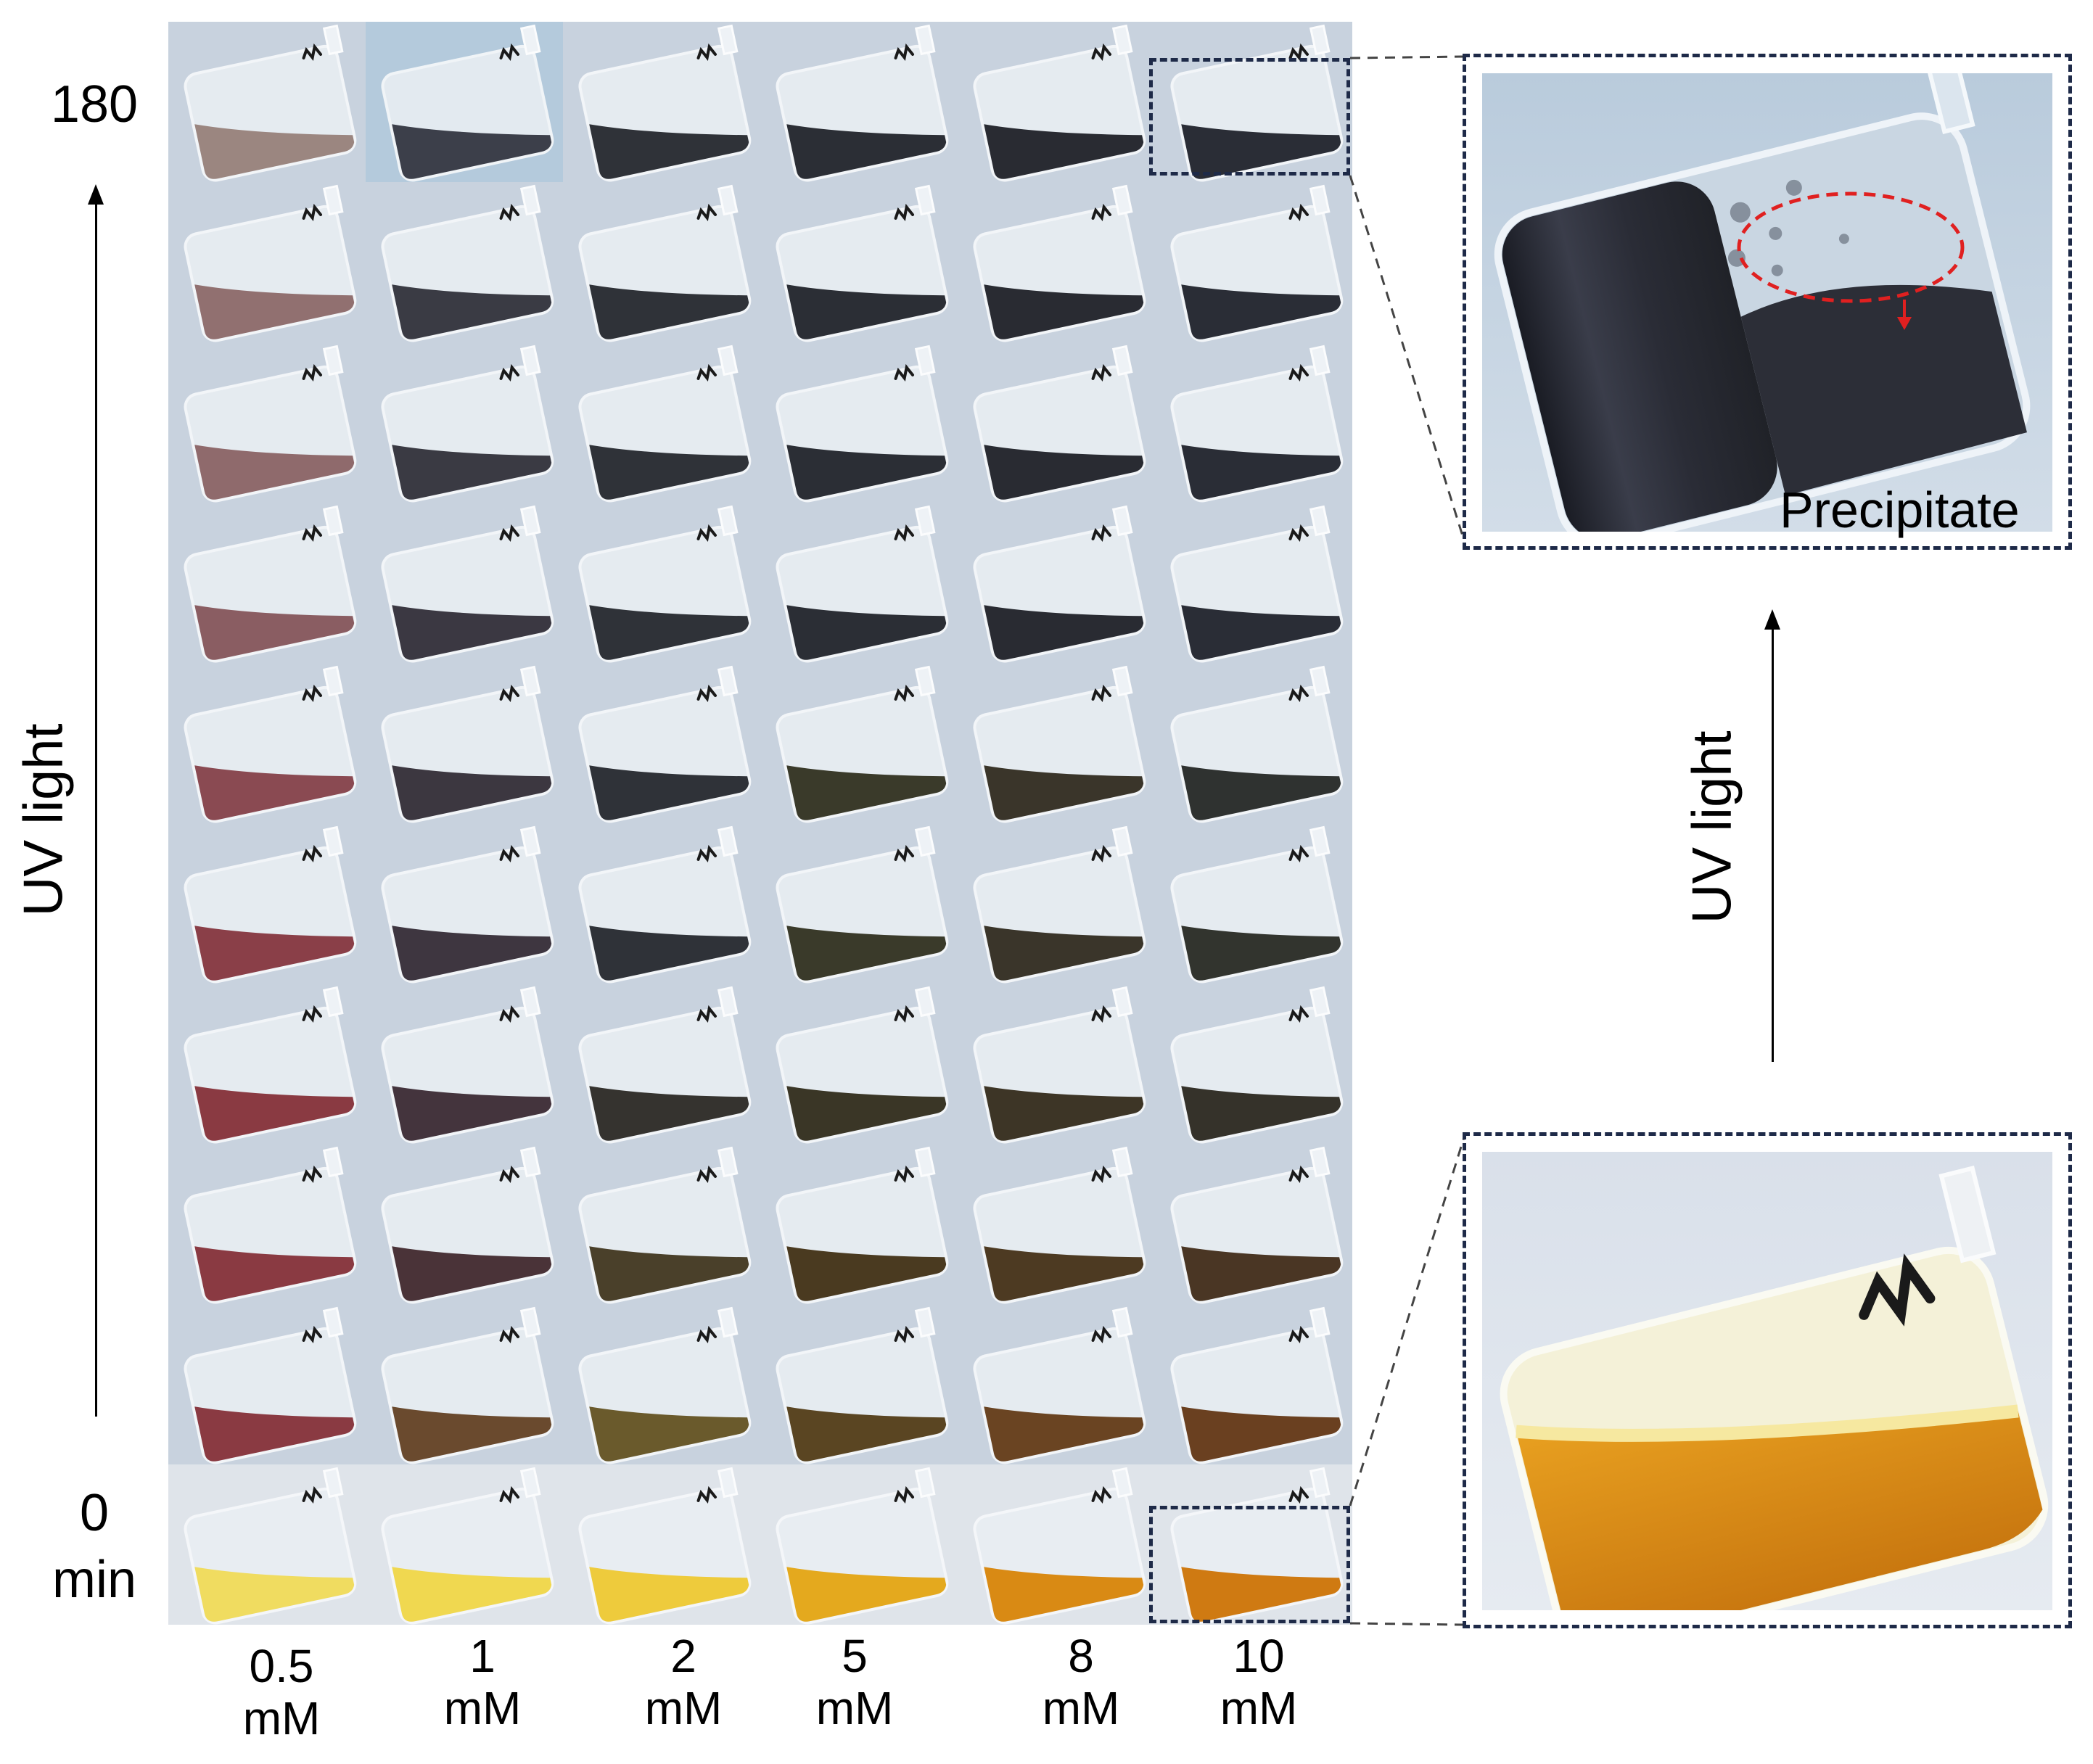  I want to click on concentration-label-3: 2 mM, so click(683, 1682).